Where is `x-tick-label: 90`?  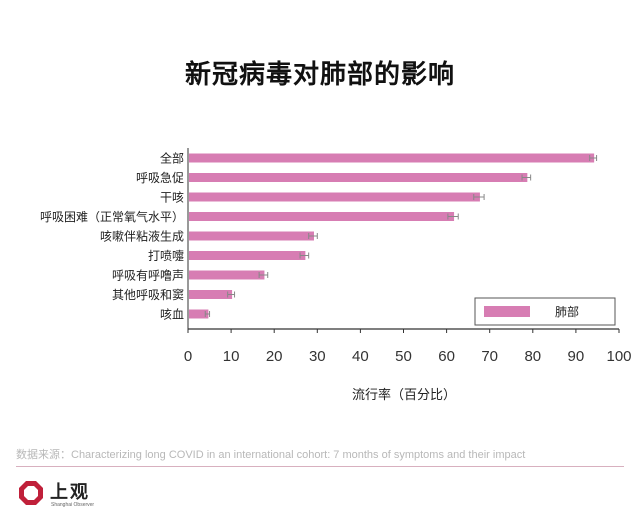
x-tick-label: 90 is located at coordinates (576, 356).